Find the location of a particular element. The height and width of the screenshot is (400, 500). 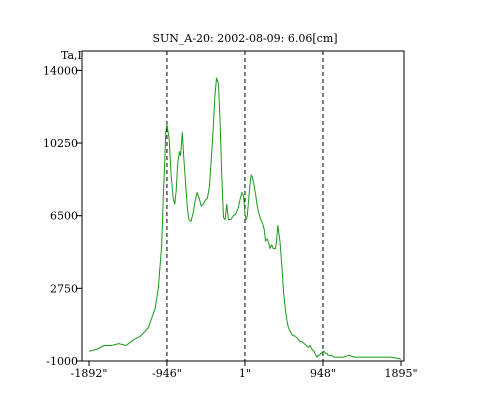

y-axis-label: Ta,I is located at coordinates (71, 55).